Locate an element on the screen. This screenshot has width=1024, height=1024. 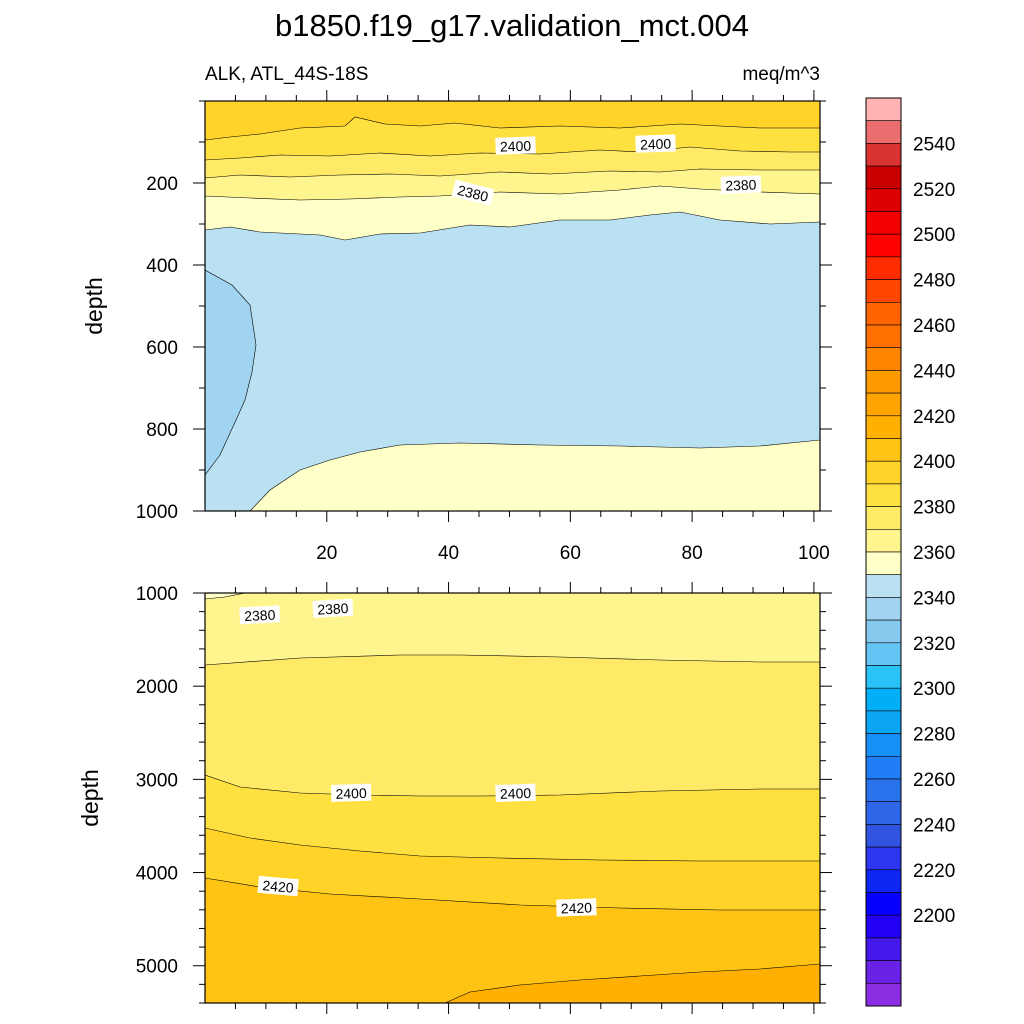
colorbar-label: 2340 is located at coordinates (934, 598).